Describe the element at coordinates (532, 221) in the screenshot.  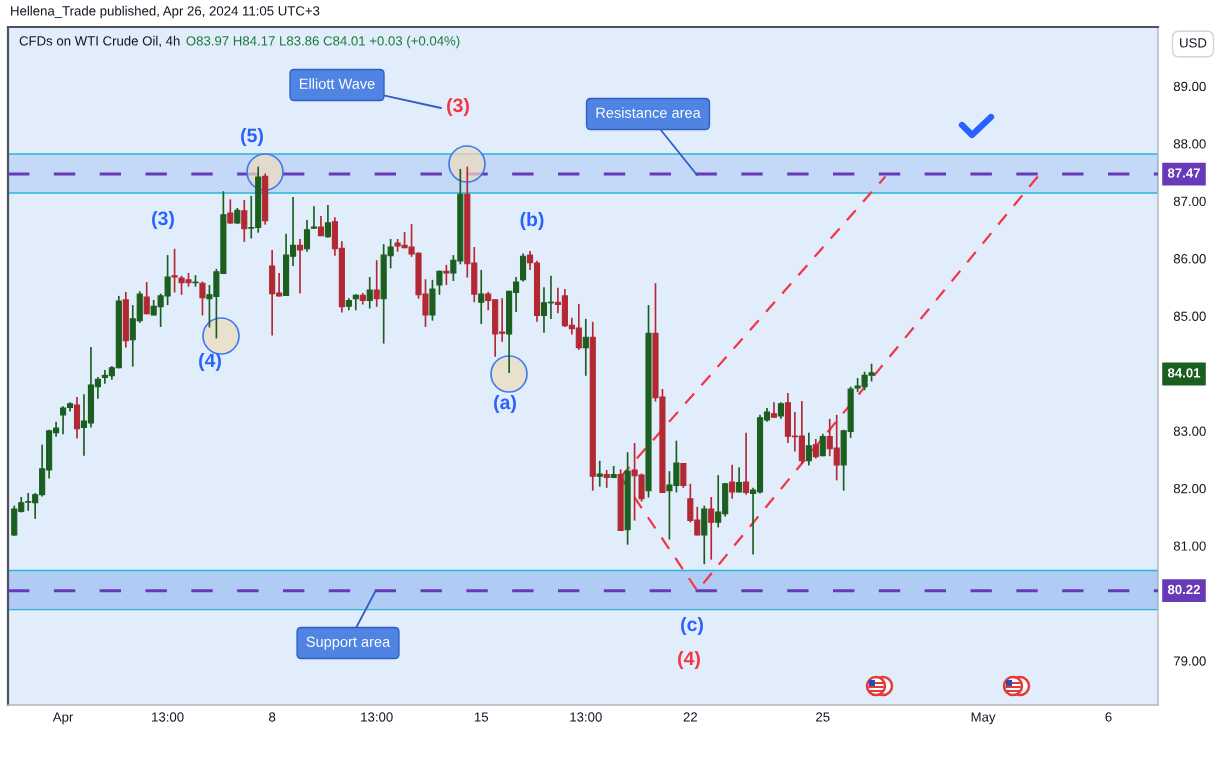
I see `annotation: (b)` at that location.